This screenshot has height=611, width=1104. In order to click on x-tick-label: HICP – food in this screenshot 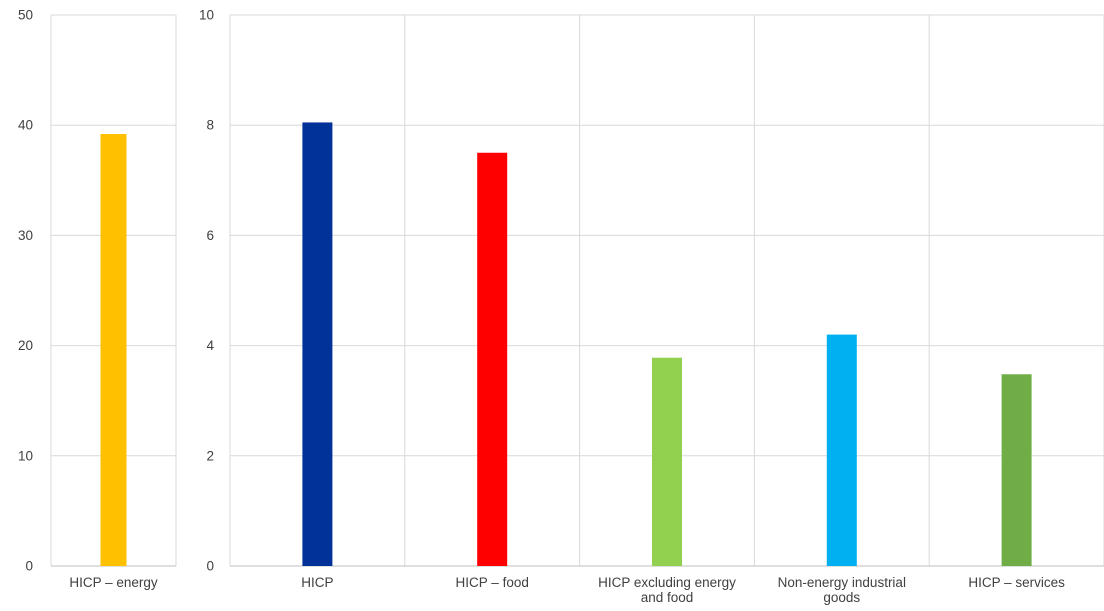, I will do `click(492, 582)`.